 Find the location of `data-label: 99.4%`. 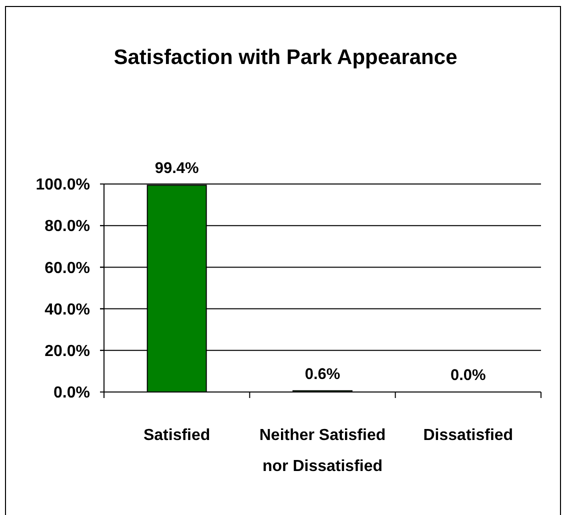

data-label: 99.4% is located at coordinates (177, 169).